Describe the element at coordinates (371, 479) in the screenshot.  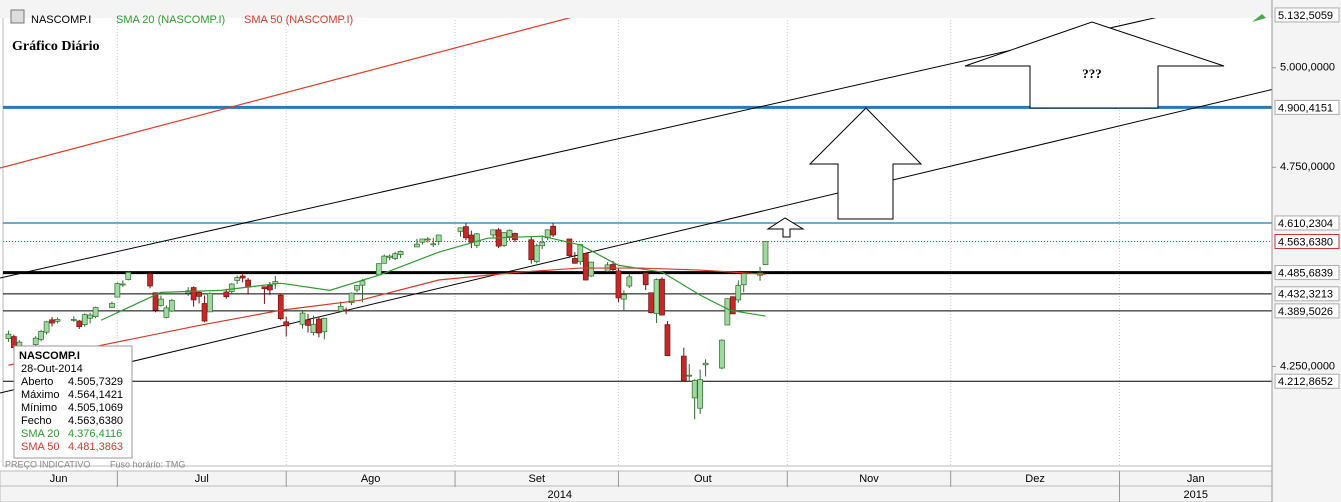
I see `x-tick-label: Ago` at that location.